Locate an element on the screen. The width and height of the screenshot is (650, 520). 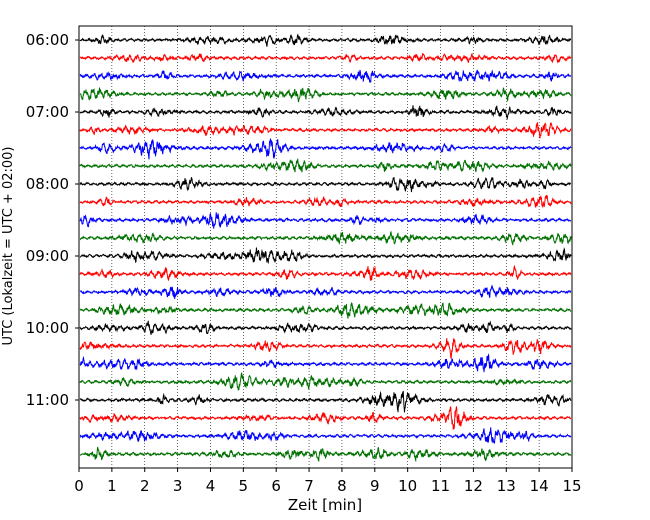
y-axis-label: UTC (Lokalzeit = UTC + 02:00) is located at coordinates (8, 246).